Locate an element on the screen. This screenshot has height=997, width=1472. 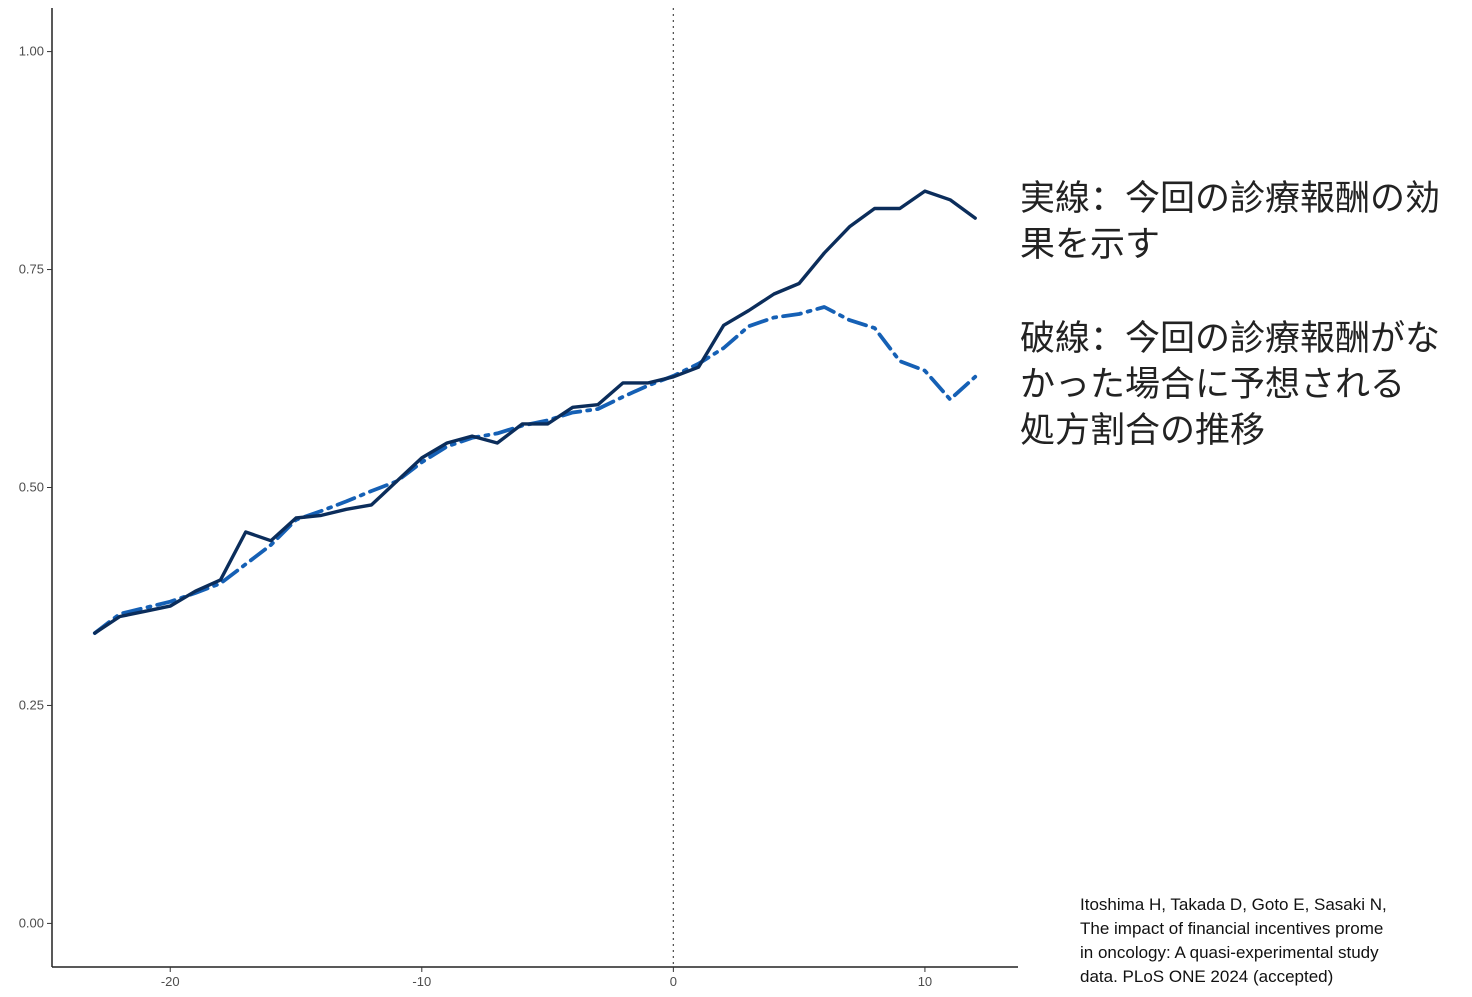
solid-note-line-2: 果を示す is located at coordinates (1090, 245).